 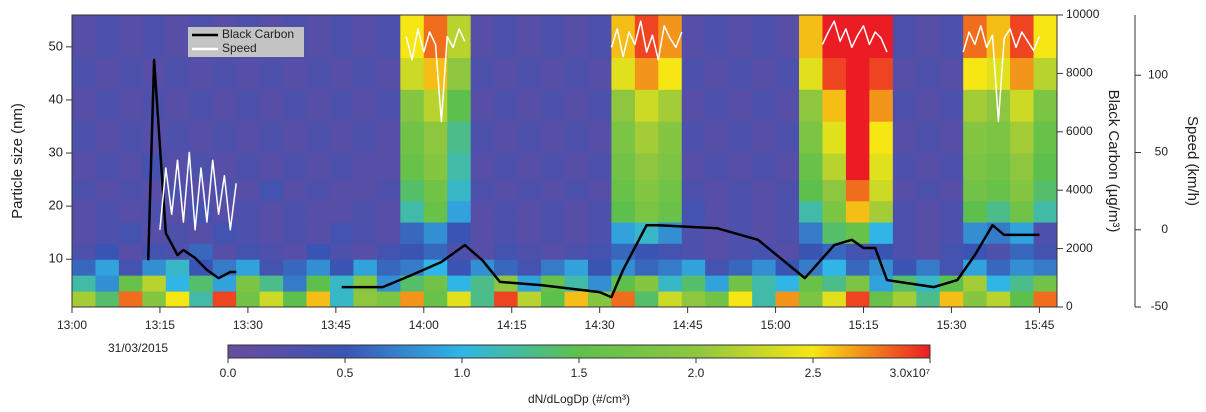 What do you see at coordinates (72, 325) in the screenshot?
I see `x-tick-label: 13:00` at bounding box center [72, 325].